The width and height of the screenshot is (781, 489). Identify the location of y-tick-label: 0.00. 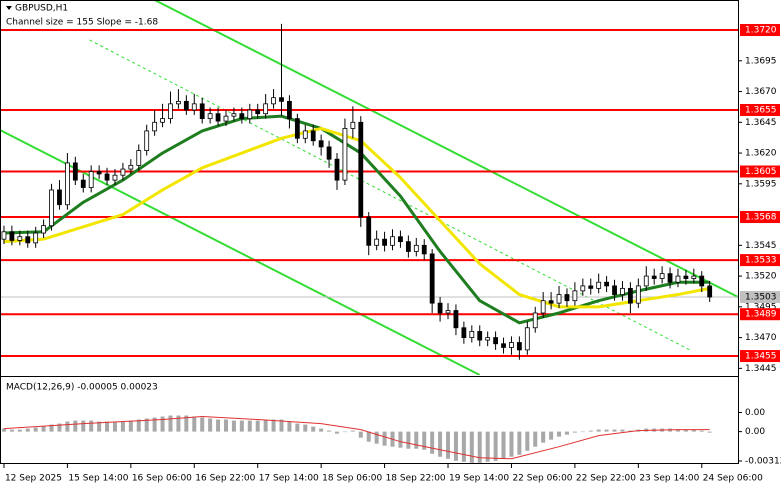
(755, 413).